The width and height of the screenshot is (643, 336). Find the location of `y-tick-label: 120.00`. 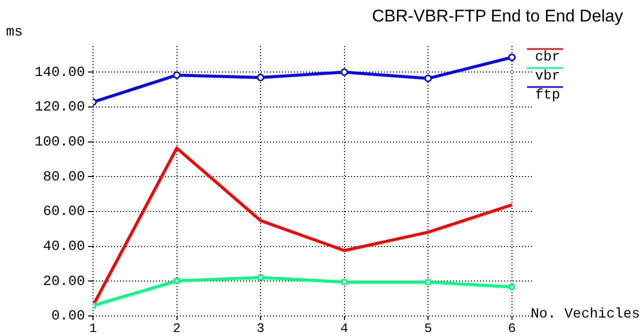

y-tick-label: 120.00 is located at coordinates (59, 108).